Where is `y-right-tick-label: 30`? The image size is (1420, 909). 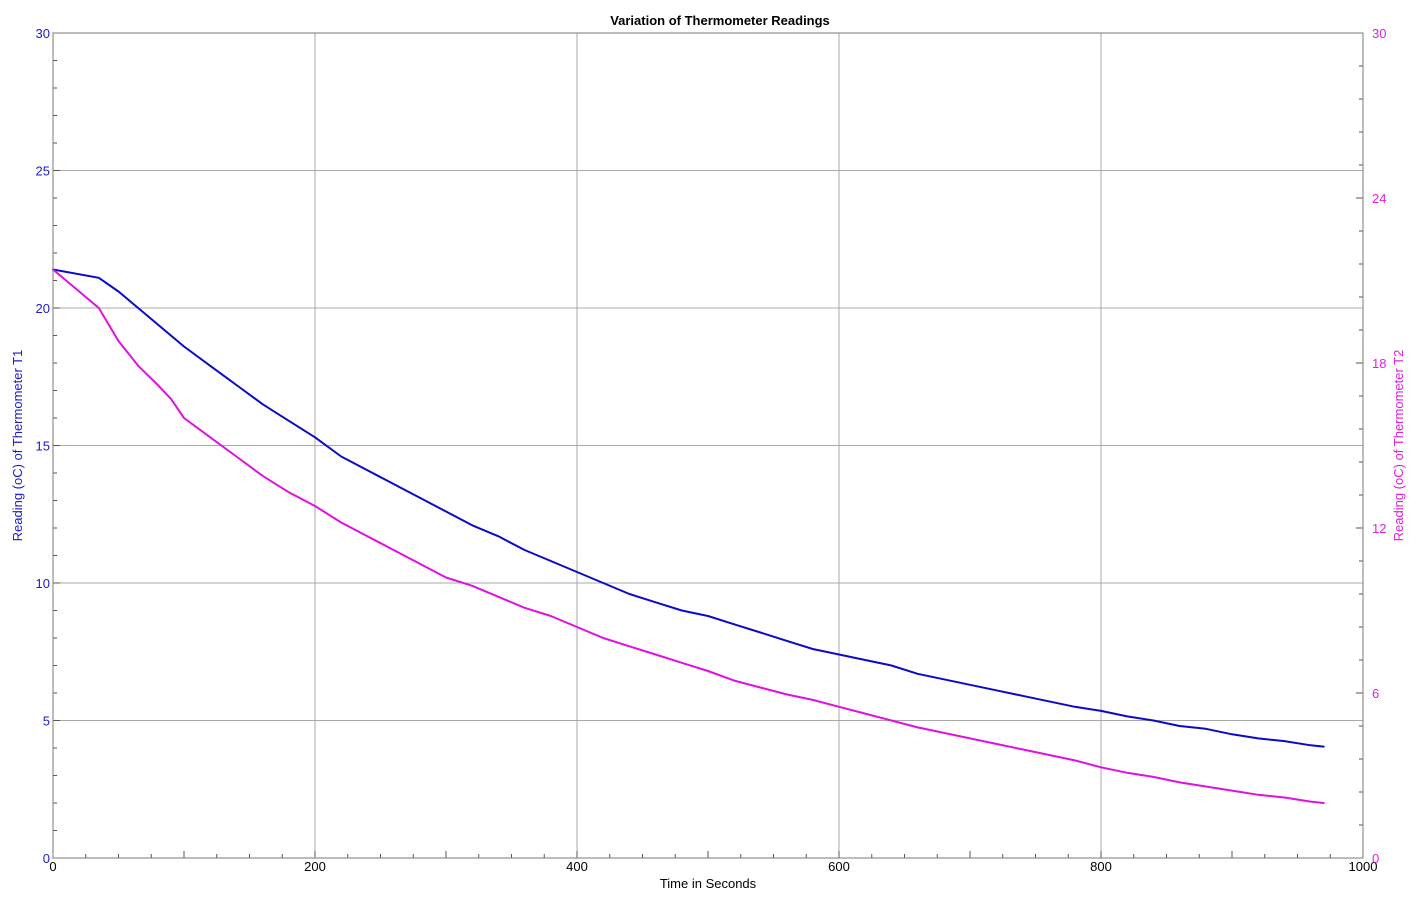
y-right-tick-label: 30 is located at coordinates (1379, 33).